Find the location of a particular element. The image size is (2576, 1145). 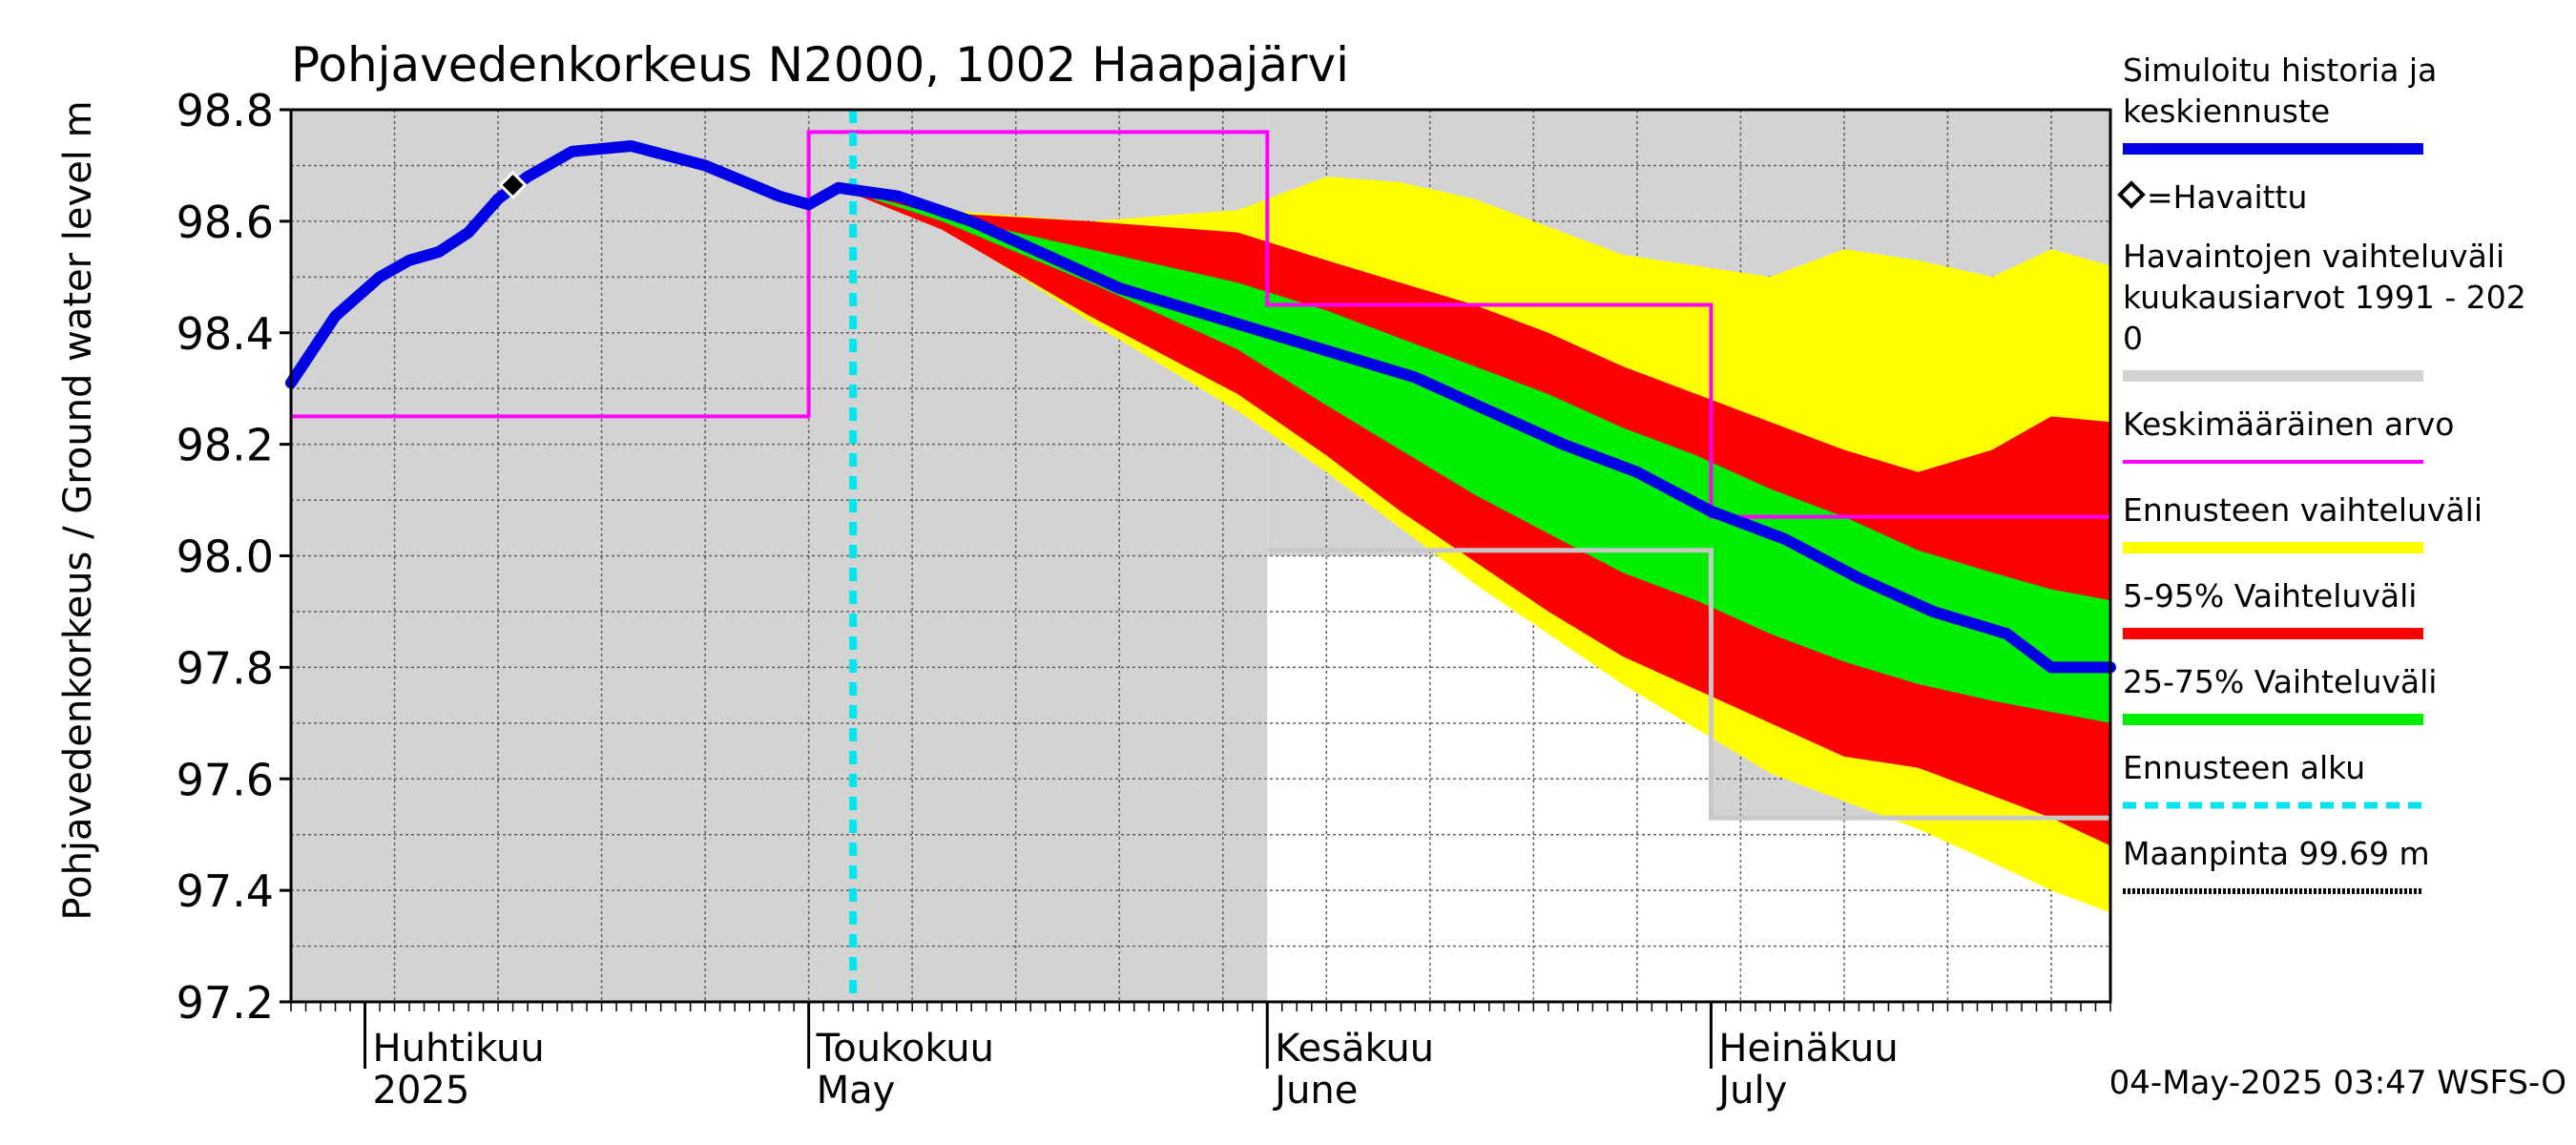

legend-label: 0 is located at coordinates (2133, 338).